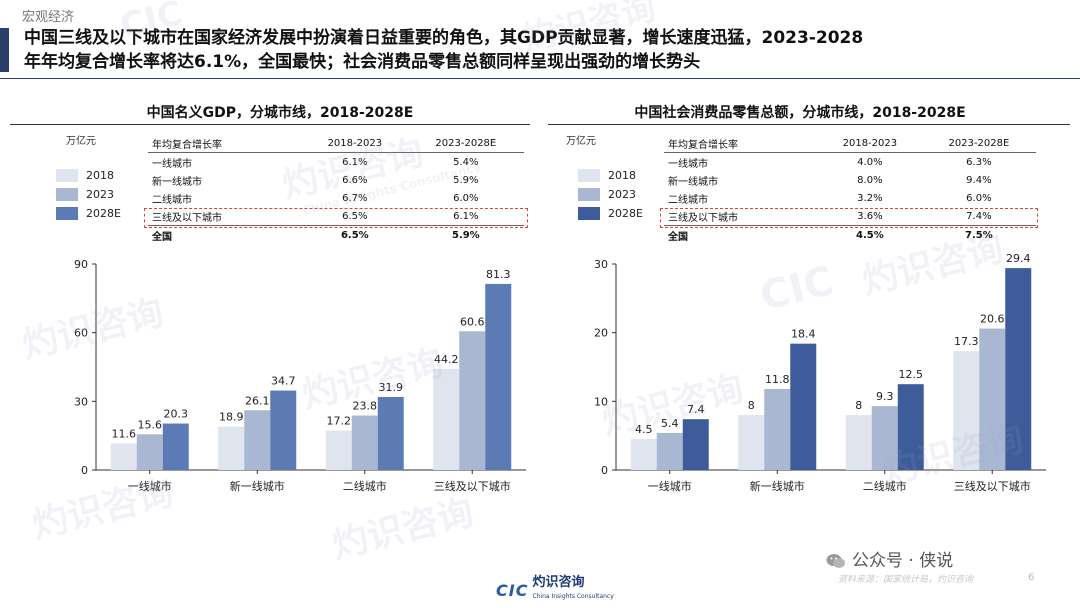 Image resolution: width=1080 pixels, height=608 pixels. I want to click on cagr-total-value: 7.5%, so click(978, 234).